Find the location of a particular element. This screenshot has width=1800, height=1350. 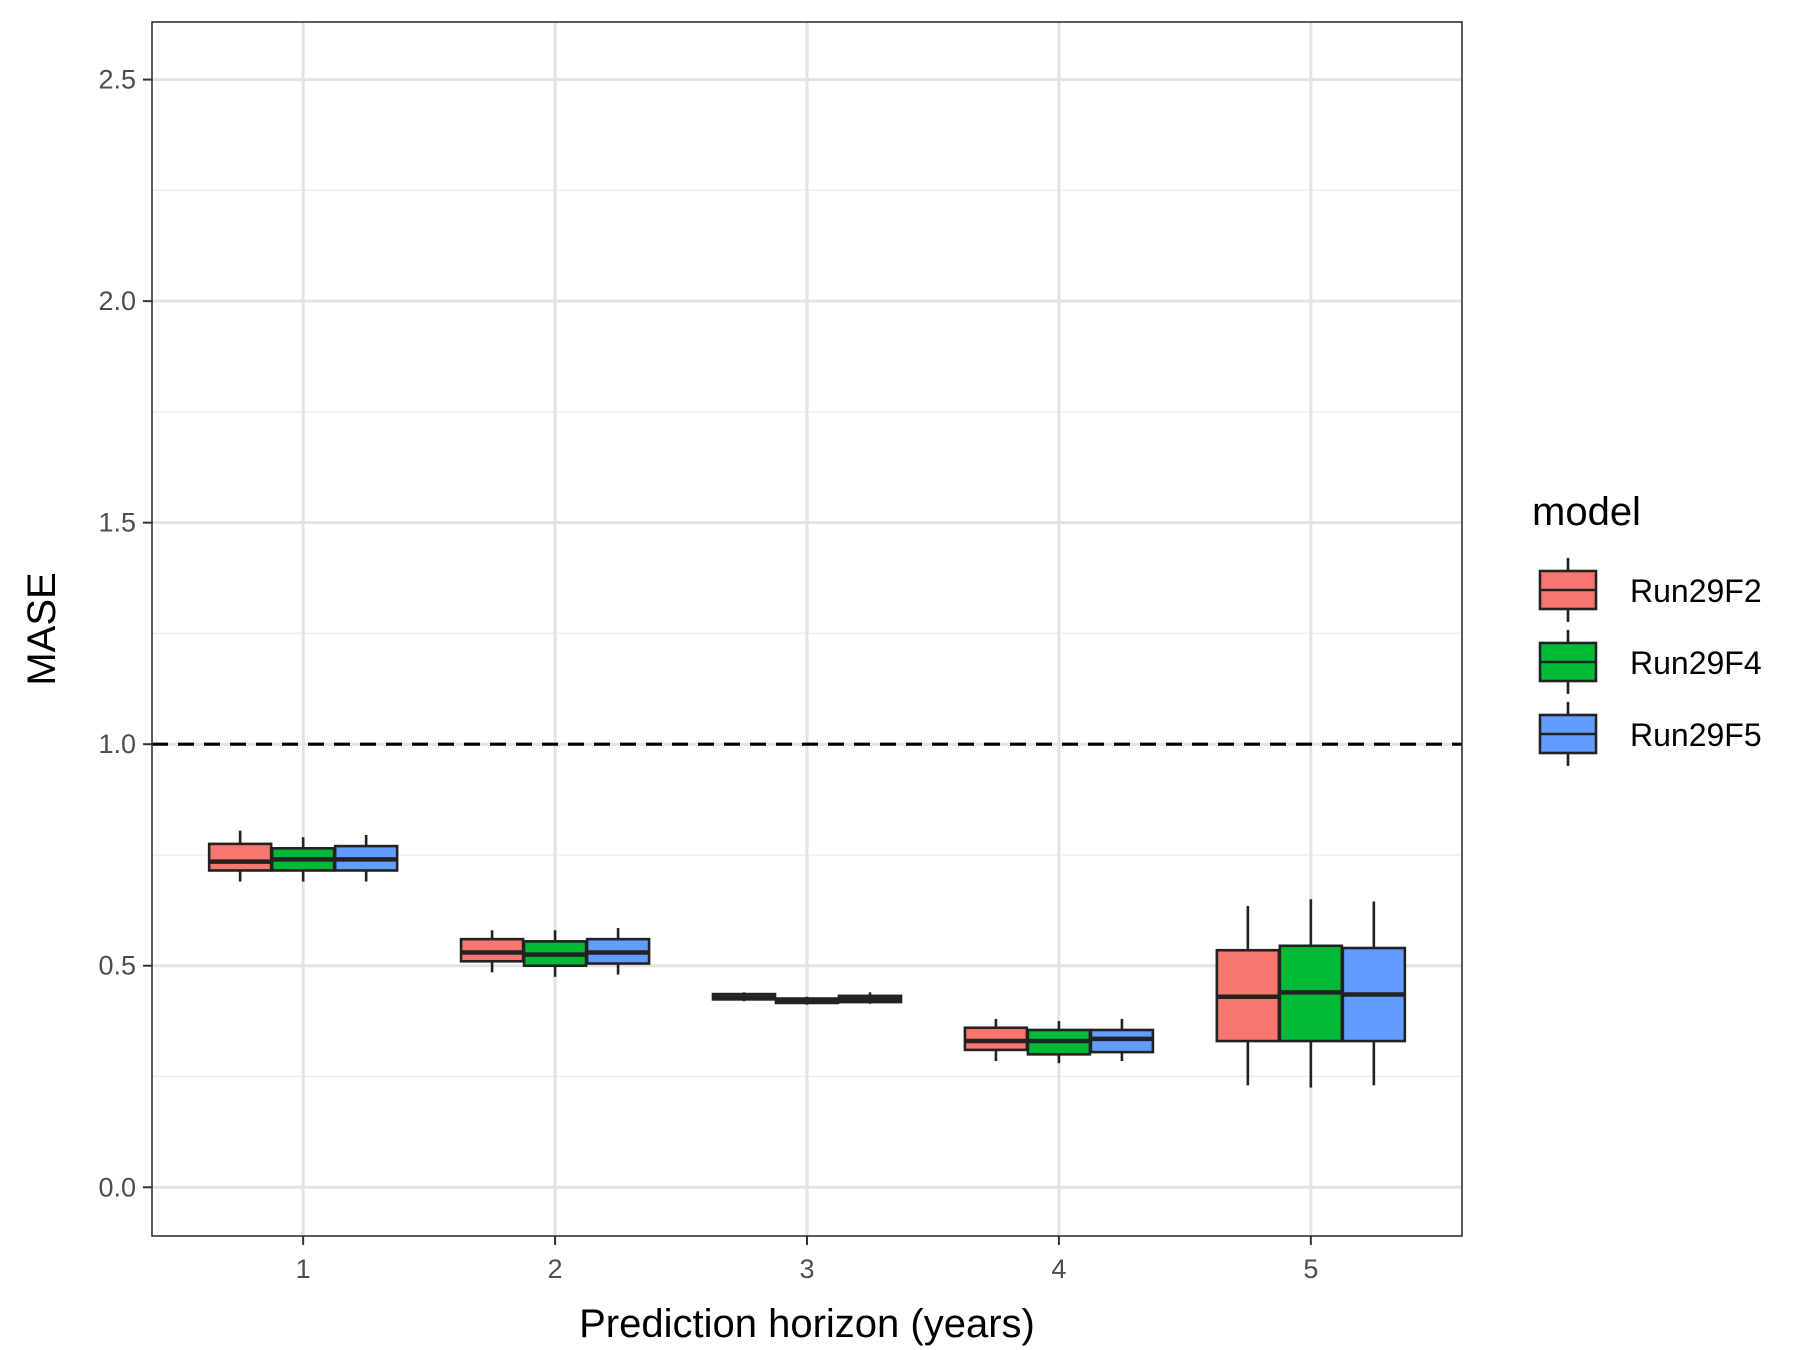

y-tick-label: 1.0 is located at coordinates (117, 744).